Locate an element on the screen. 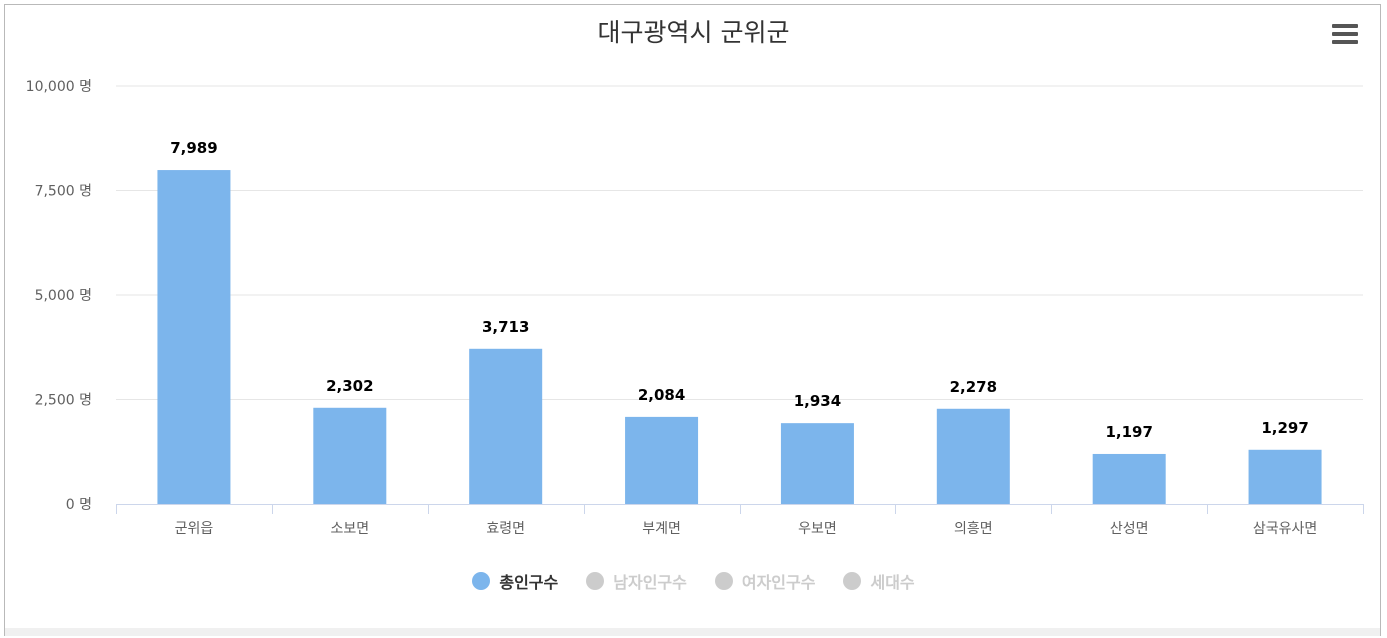  data-label: 2,278 is located at coordinates (973, 387).